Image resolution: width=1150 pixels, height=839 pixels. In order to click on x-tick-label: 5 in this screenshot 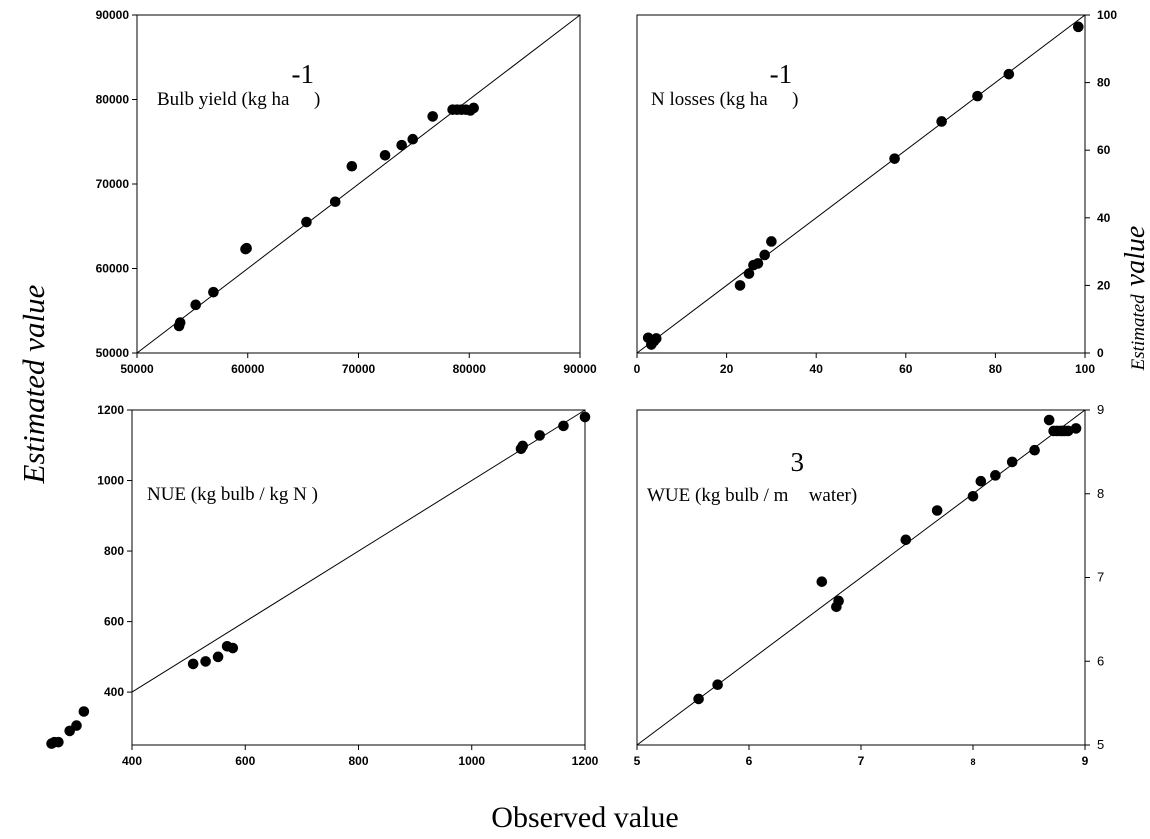, I will do `click(637, 761)`.